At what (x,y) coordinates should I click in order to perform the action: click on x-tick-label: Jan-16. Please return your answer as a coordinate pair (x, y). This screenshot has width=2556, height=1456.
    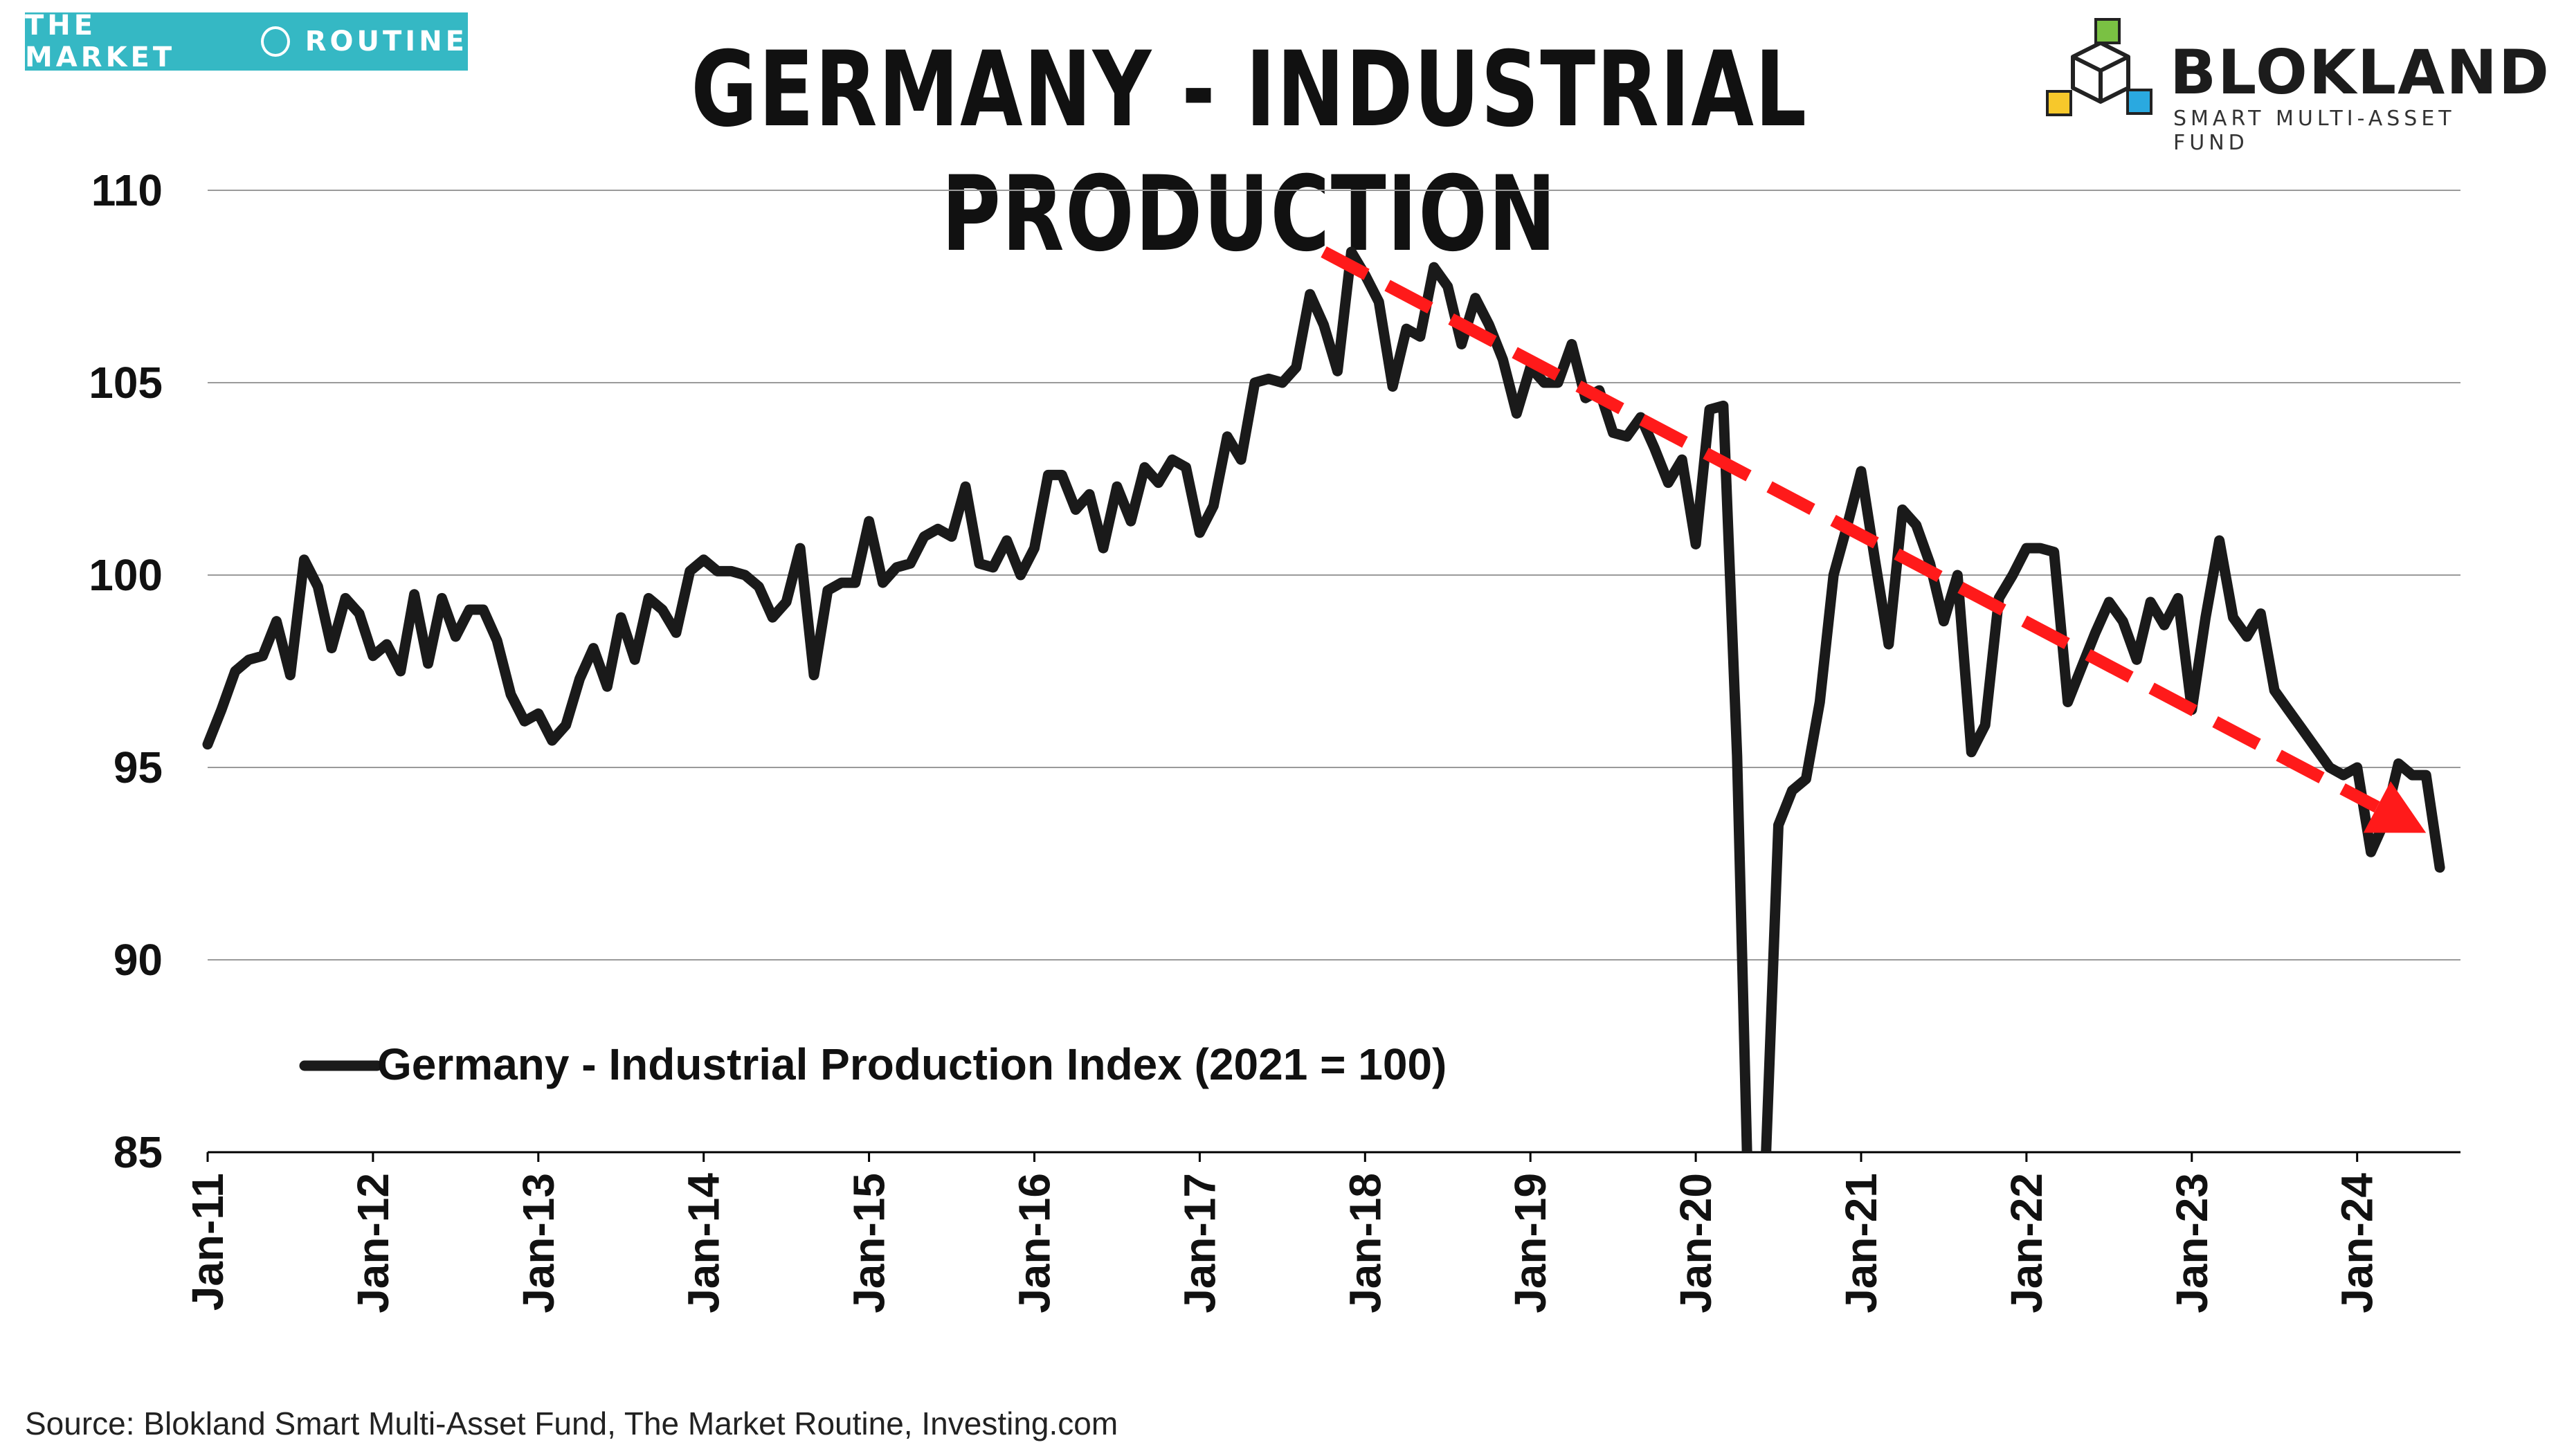
    Looking at the image, I should click on (1034, 1243).